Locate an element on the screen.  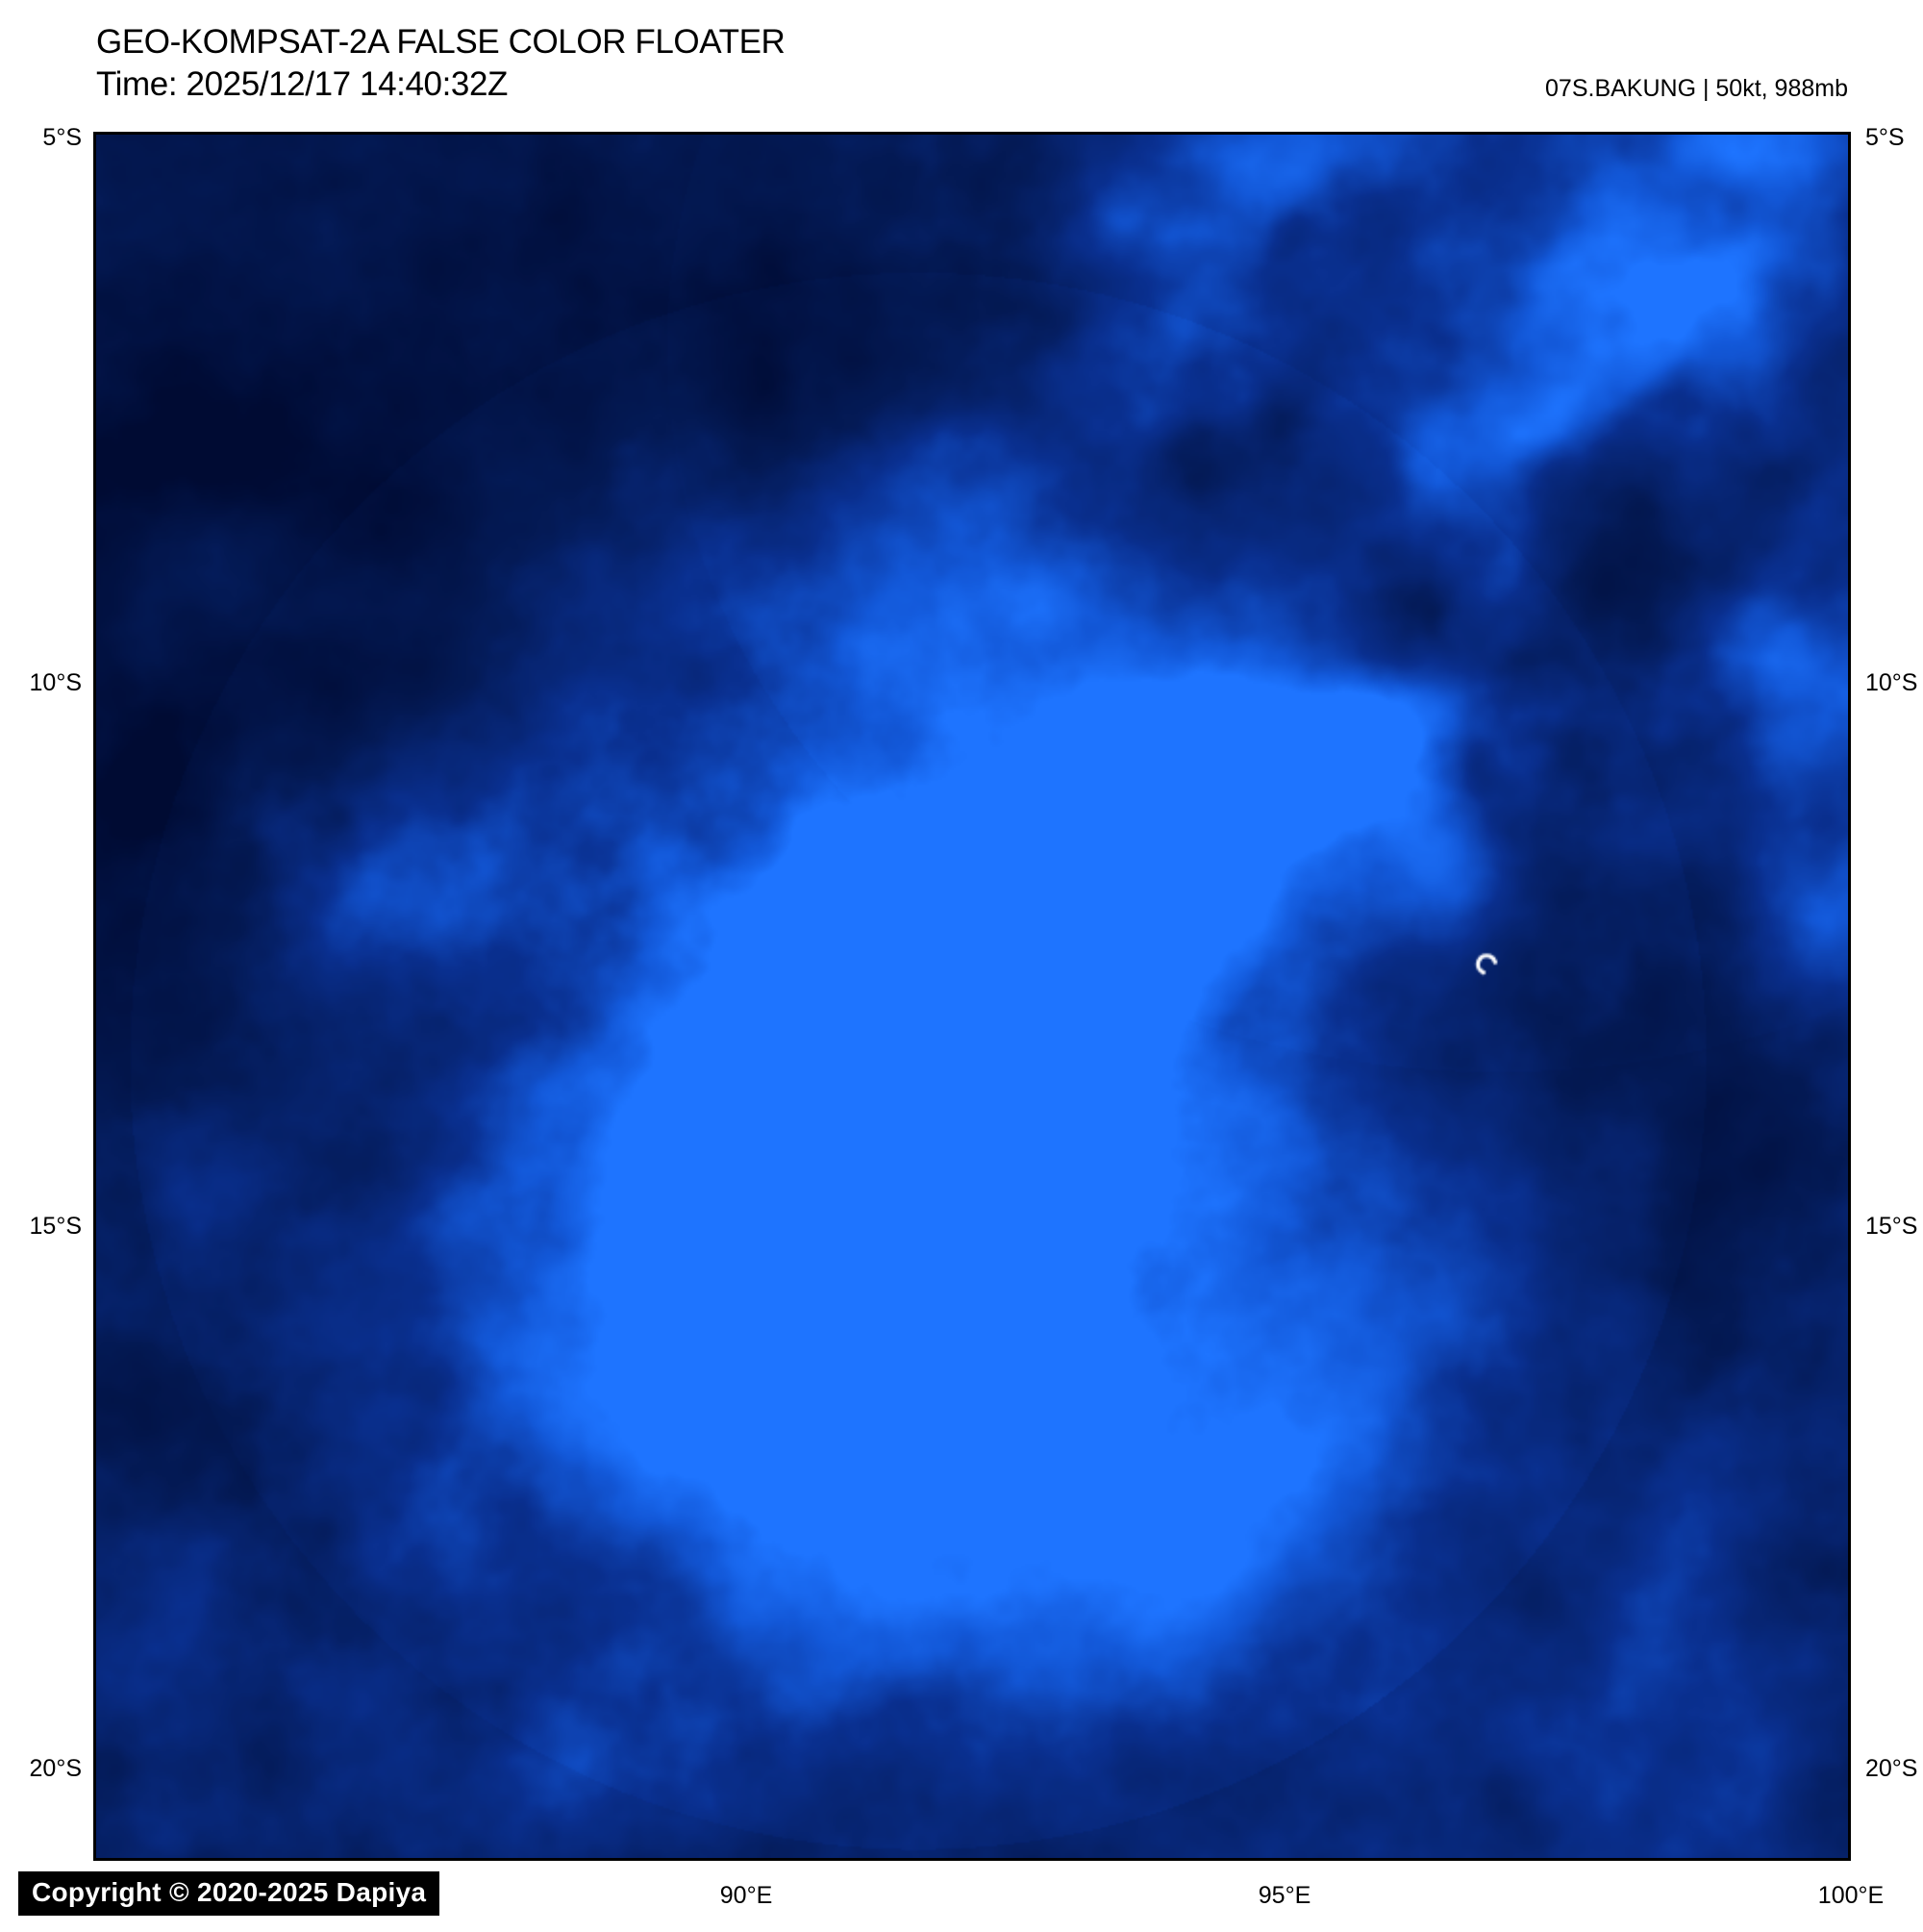
lat-tick-right-0: 5°S is located at coordinates (1885, 137).